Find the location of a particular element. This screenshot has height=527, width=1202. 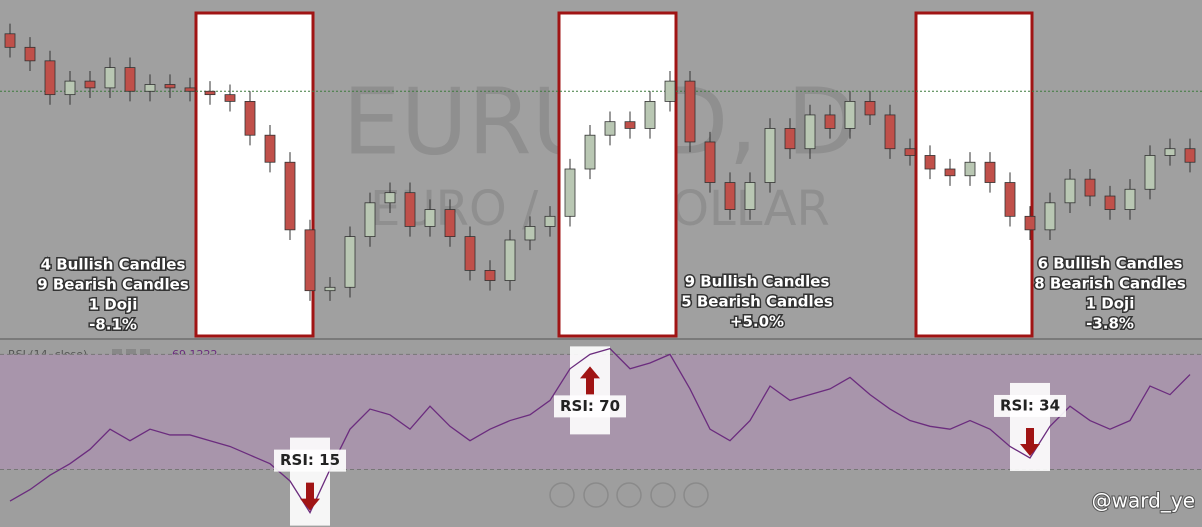

summary-text: 4 Bullish Candles is located at coordinates (113, 265).